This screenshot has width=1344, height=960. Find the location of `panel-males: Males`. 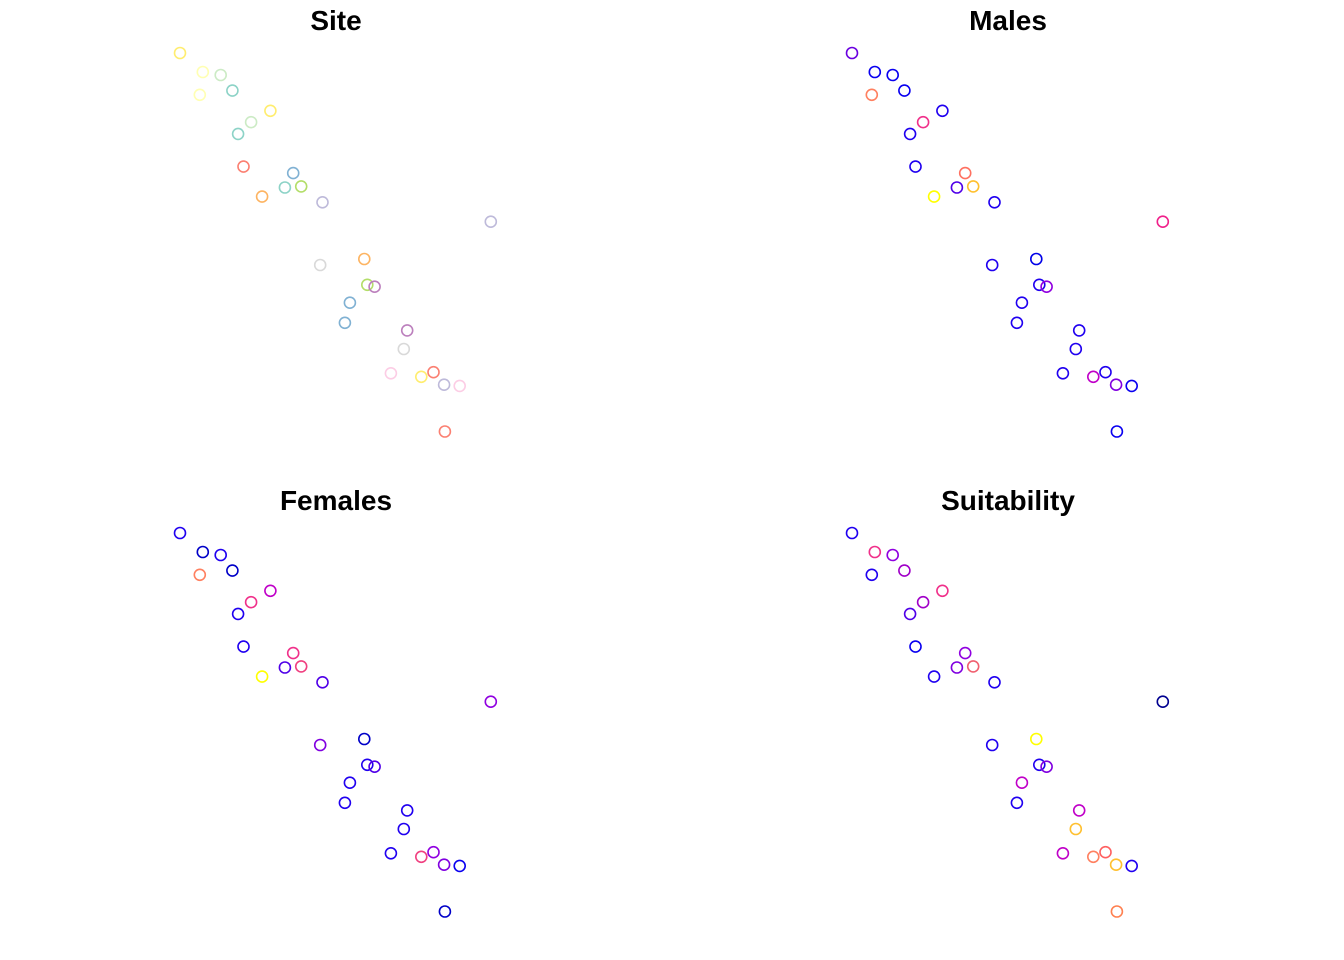

panel-males: Males is located at coordinates (1007, 221).